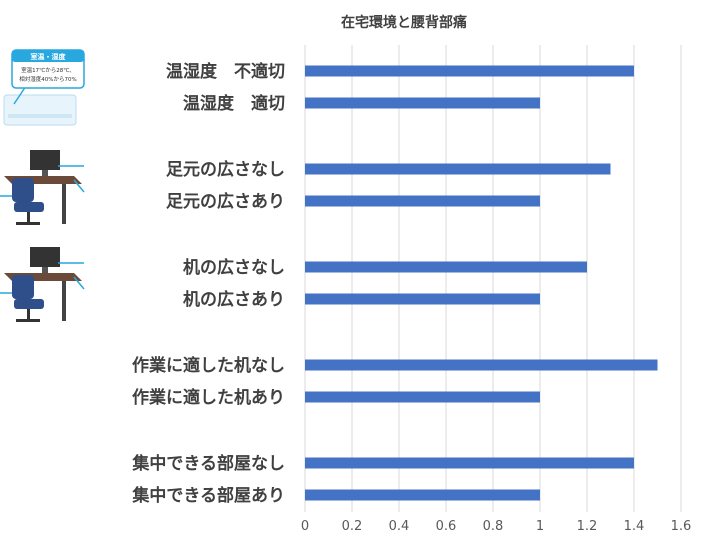  Describe the element at coordinates (446, 526) in the screenshot. I see `x-tick-label: 0.6` at that location.